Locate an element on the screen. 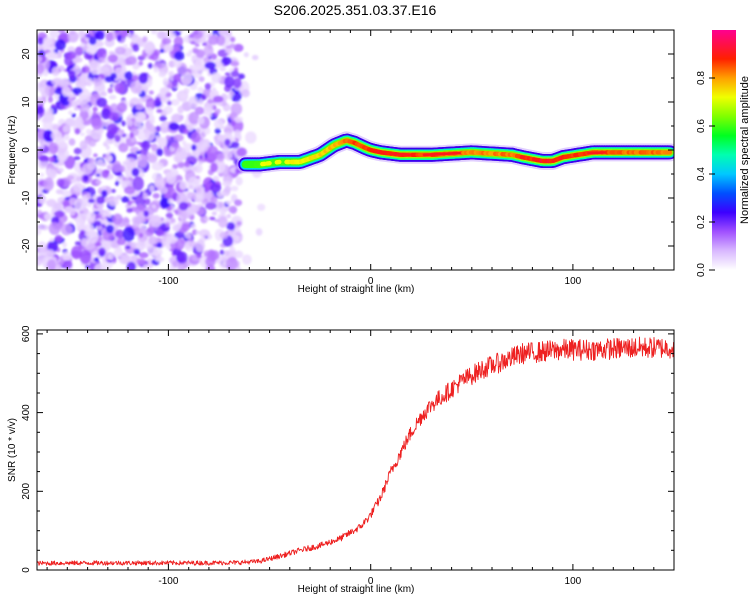  snr-x-axis-label: Height of straight line (km) is located at coordinates (356, 589).